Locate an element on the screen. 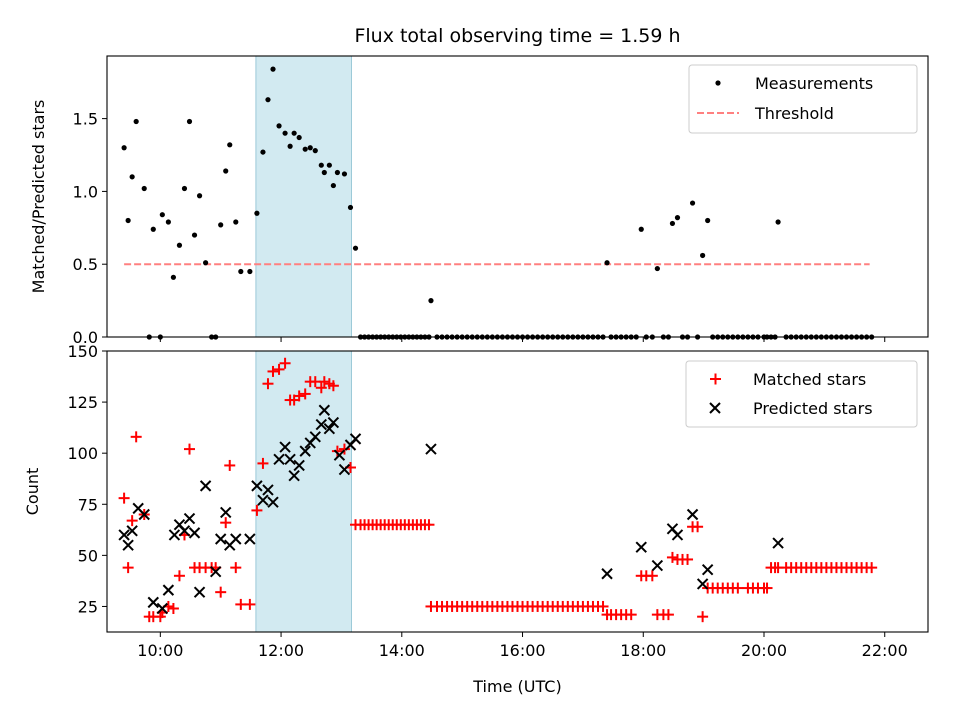 The width and height of the screenshot is (960, 720). x-tick-label: 10:00 is located at coordinates (160, 650).